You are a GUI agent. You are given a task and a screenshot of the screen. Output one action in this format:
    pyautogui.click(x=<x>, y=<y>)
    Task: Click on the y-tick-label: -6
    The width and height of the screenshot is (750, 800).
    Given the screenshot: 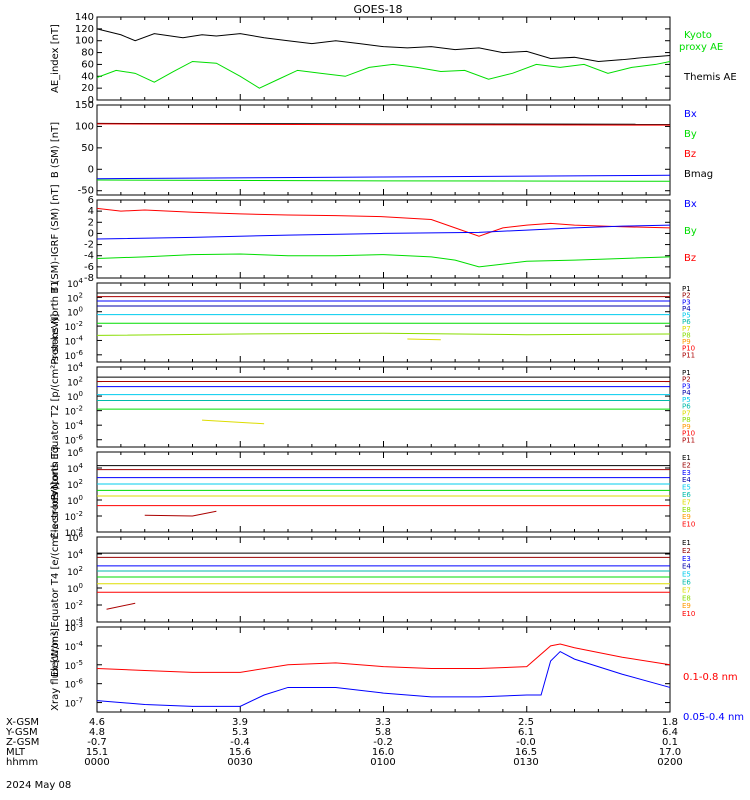 What is the action you would take?
    pyautogui.click(x=89, y=267)
    